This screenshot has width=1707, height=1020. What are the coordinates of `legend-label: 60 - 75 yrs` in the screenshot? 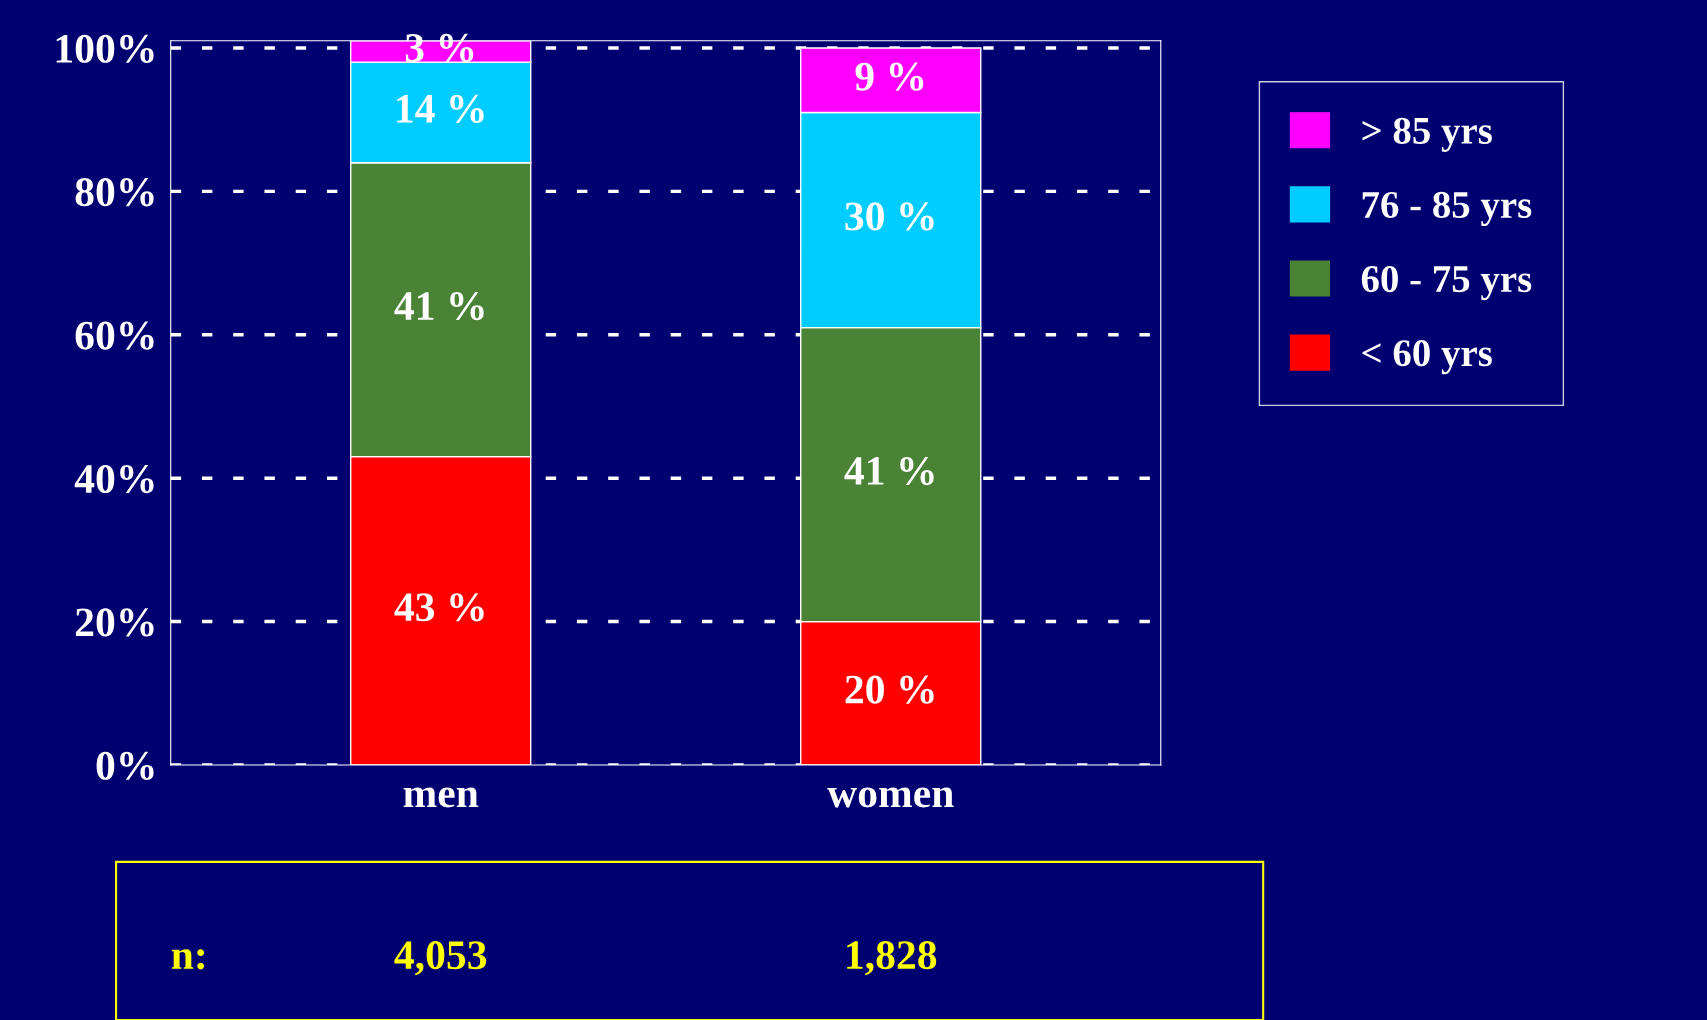 It's located at (1446, 283).